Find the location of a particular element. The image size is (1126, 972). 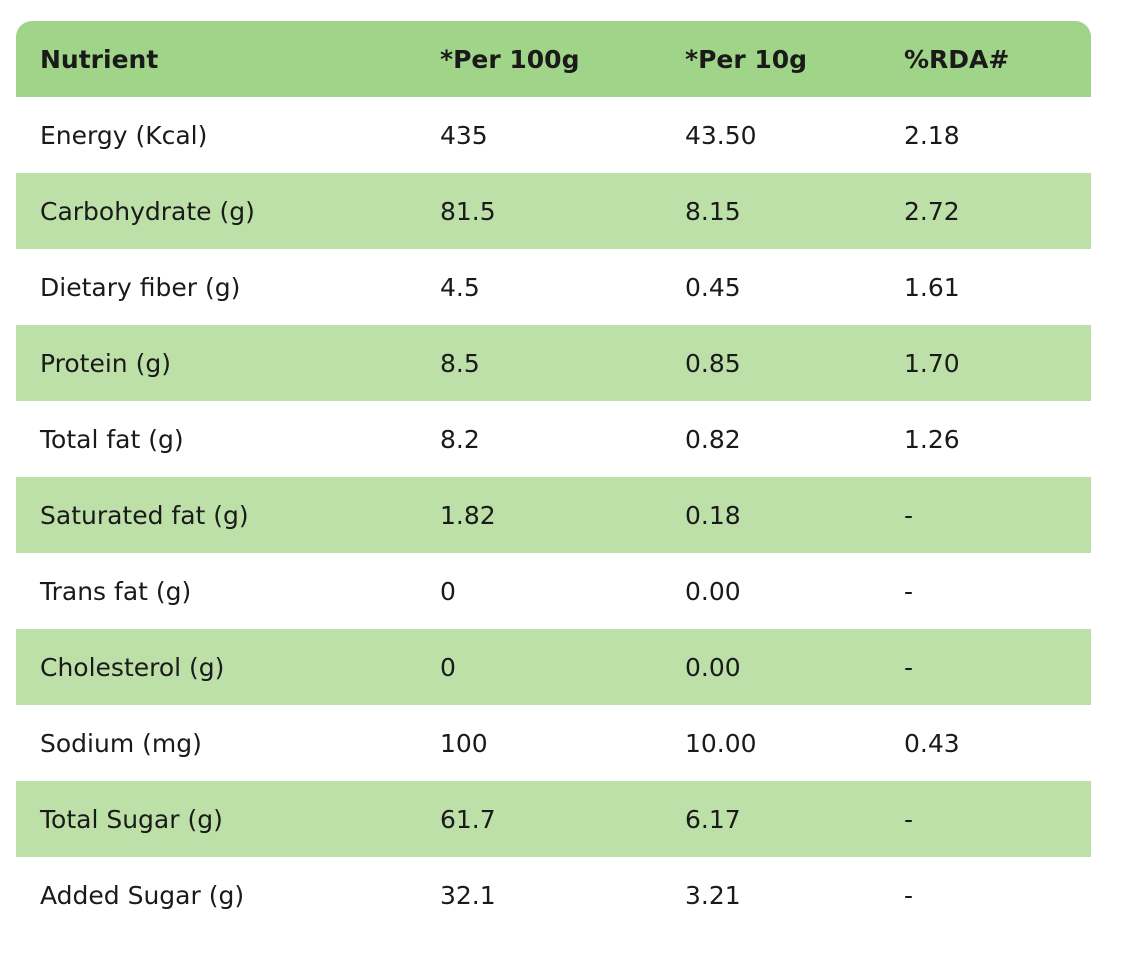

value-cell: 61.7 is located at coordinates (538, 819).